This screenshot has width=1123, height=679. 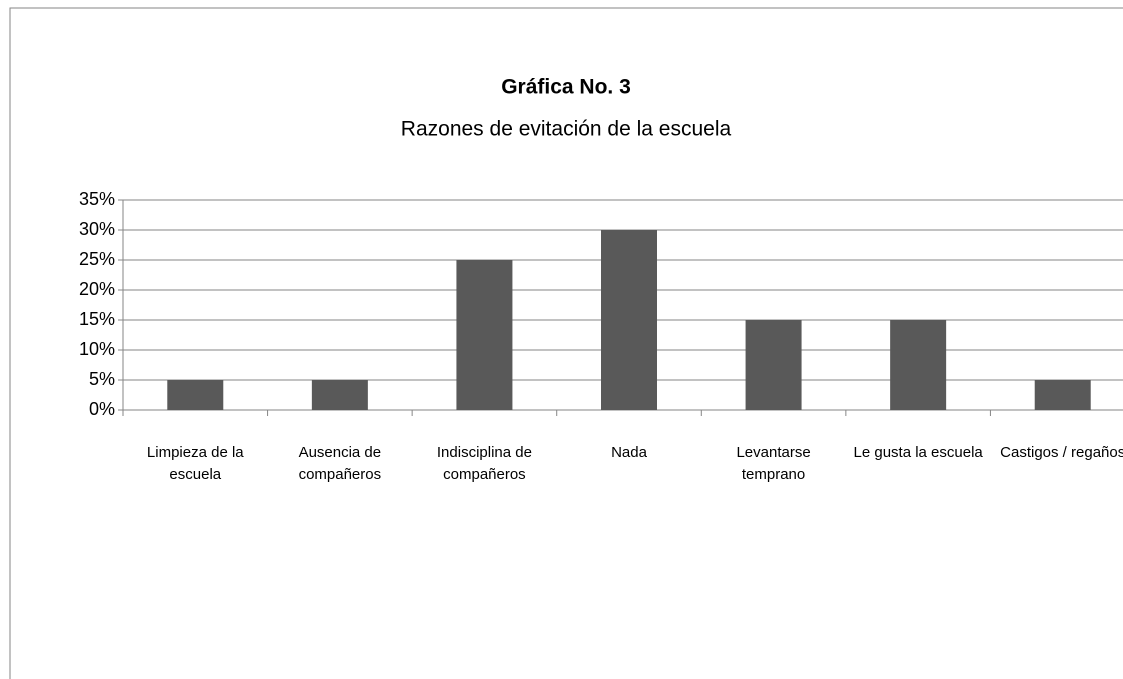 I want to click on x-tick-label: Castigos / regaños, so click(x=1061, y=452).